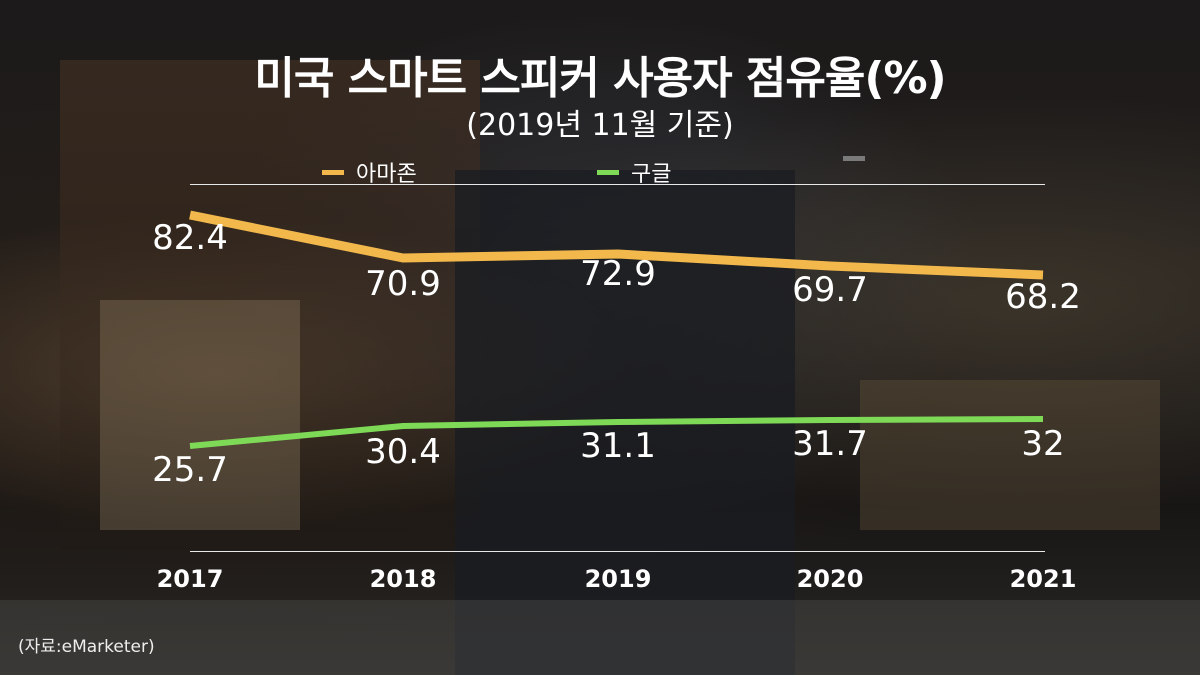 The width and height of the screenshot is (1200, 675). I want to click on legend-item-other, so click(860, 158).